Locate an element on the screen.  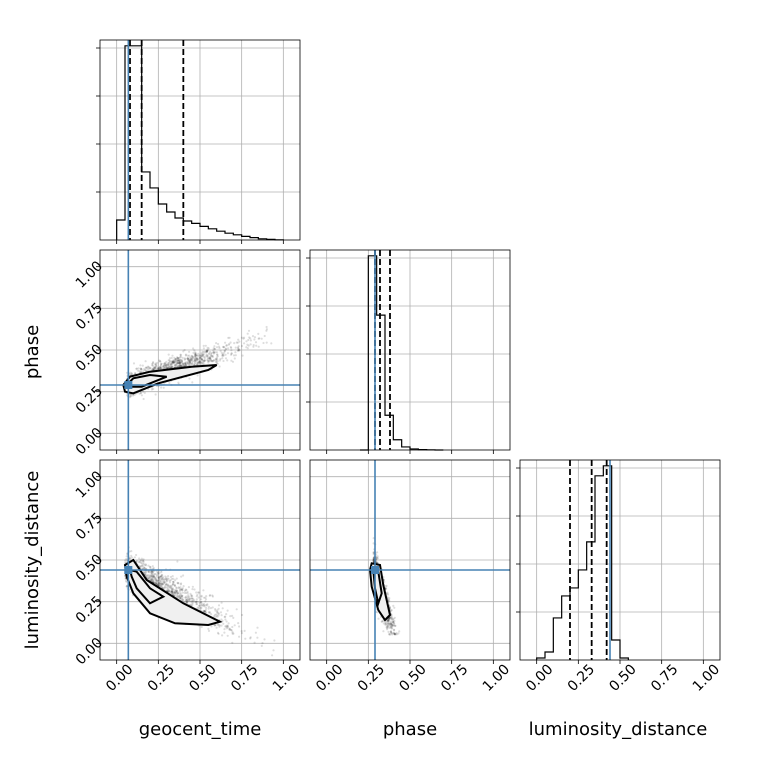
x-tick-label: 0.00 is located at coordinates (329, 678).